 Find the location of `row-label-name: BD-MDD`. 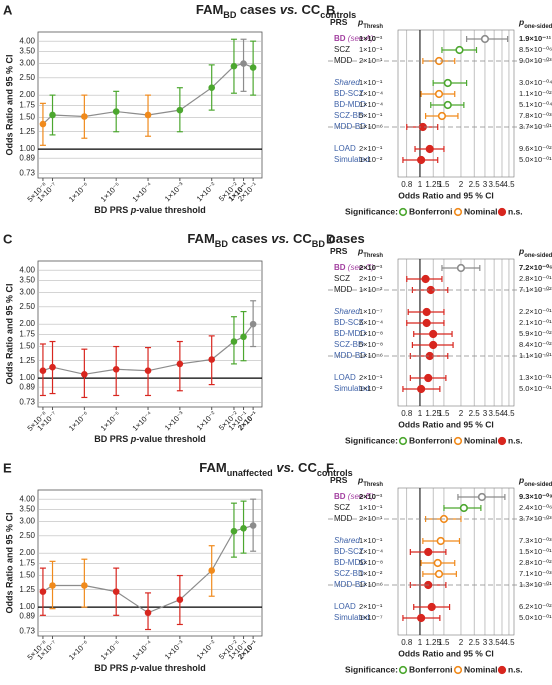

row-label-name: BD-MDD is located at coordinates (350, 333).